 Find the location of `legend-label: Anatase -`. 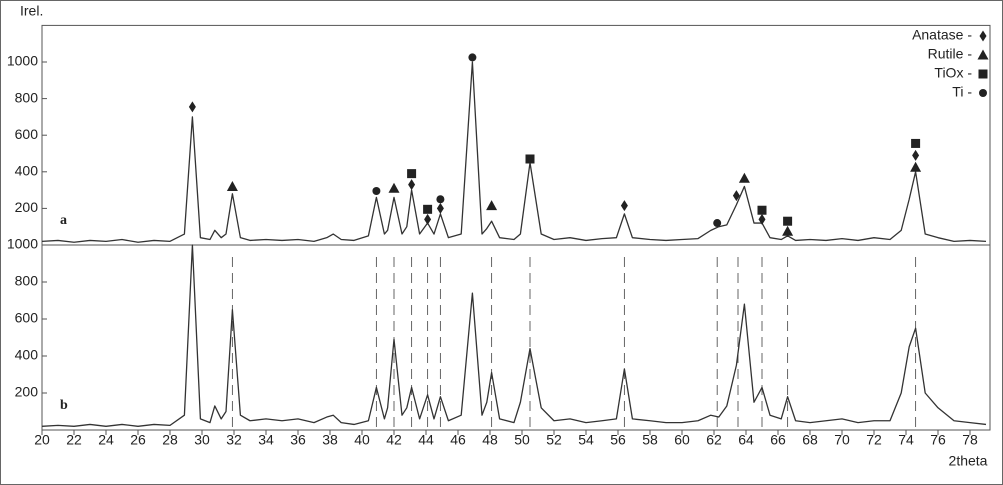

legend-label: Anatase - is located at coordinates (942, 35).